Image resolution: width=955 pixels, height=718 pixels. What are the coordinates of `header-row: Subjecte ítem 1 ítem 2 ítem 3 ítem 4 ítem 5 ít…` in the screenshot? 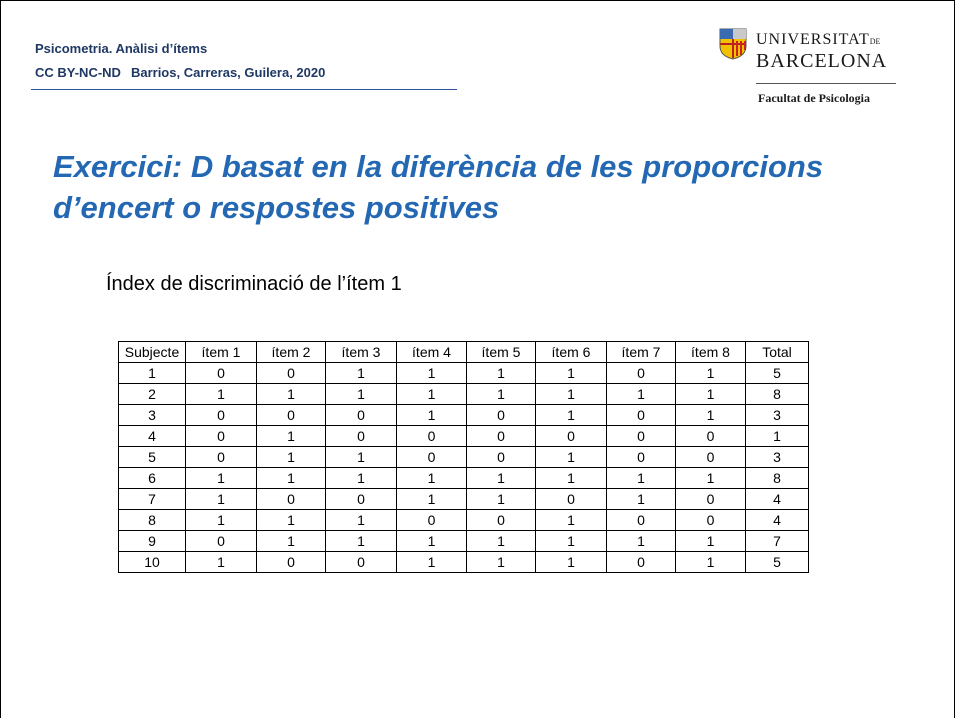 It's located at (463, 352).